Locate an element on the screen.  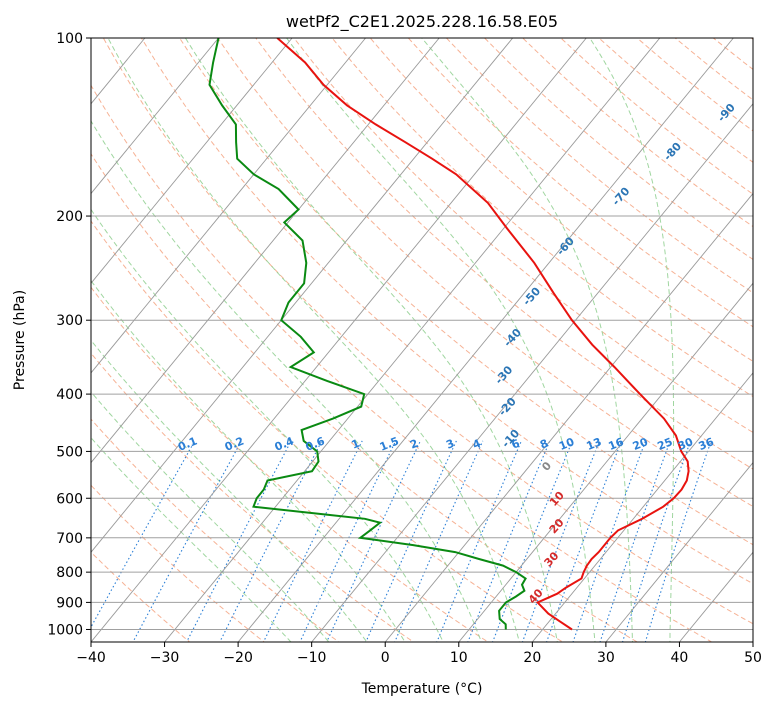
x-tick-label: 50 is located at coordinates (753, 658).